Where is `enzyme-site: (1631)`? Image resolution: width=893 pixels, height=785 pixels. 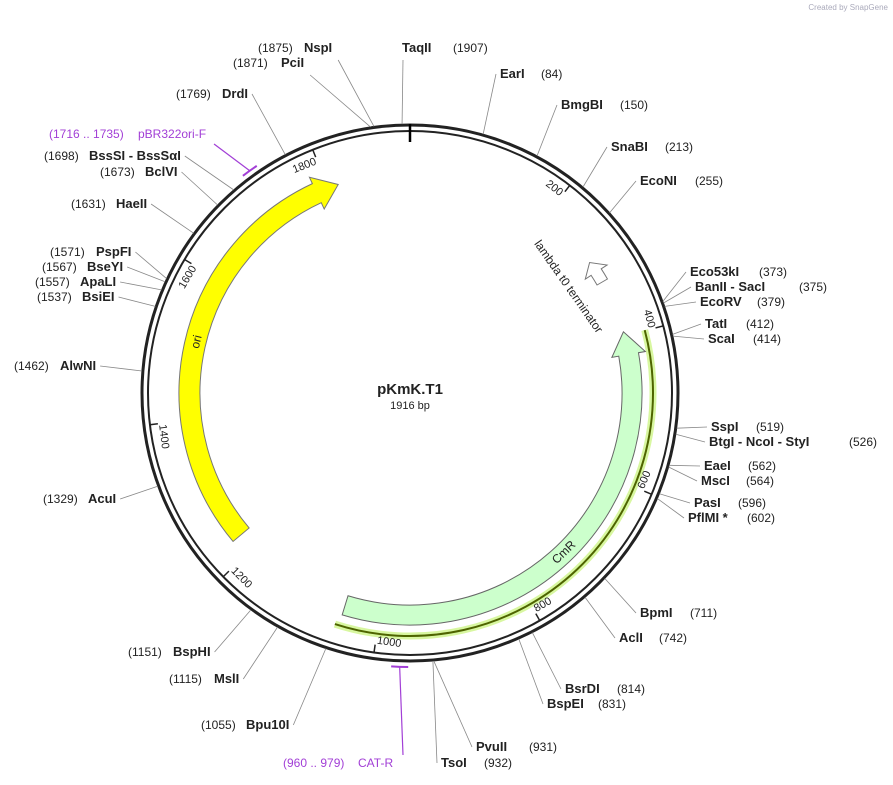
enzyme-site: (1631) is located at coordinates (88, 204).